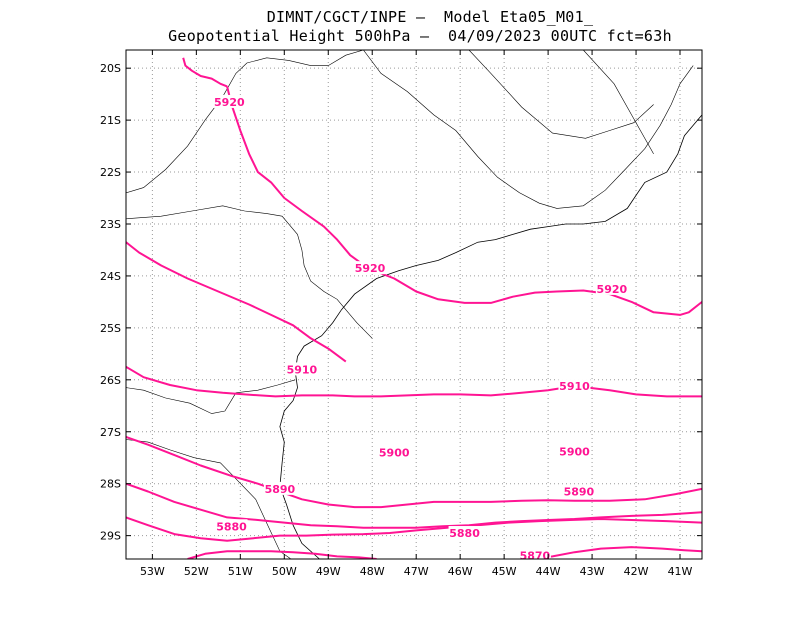  Describe the element at coordinates (592, 571) in the screenshot. I see `x-tick-label: 43W` at that location.